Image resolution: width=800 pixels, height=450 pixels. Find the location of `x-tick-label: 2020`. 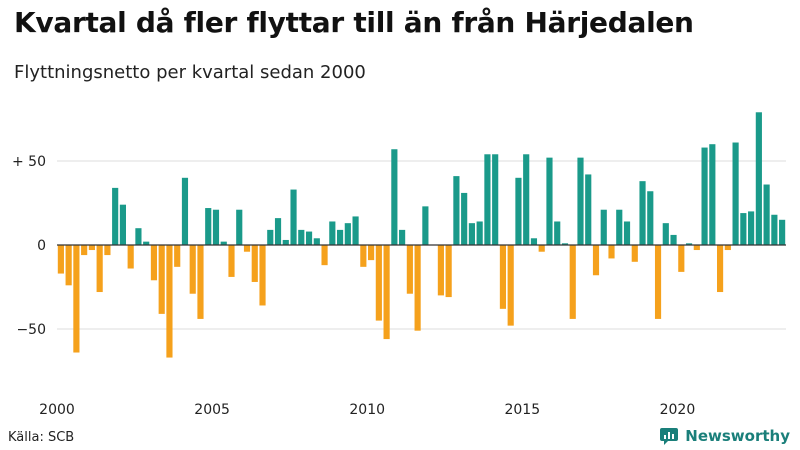

x-tick-label: 2020 is located at coordinates (678, 410).